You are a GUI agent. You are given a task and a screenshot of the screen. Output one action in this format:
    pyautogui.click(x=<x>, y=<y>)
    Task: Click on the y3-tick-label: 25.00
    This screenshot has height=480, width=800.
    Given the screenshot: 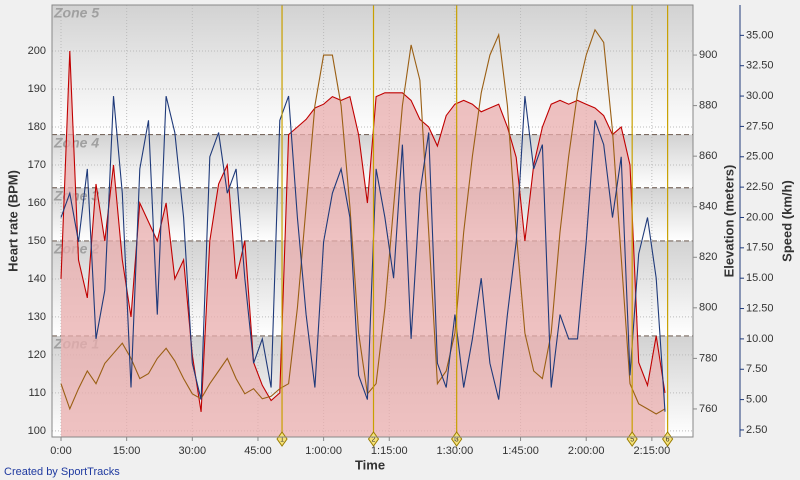 What is the action you would take?
    pyautogui.click(x=760, y=157)
    